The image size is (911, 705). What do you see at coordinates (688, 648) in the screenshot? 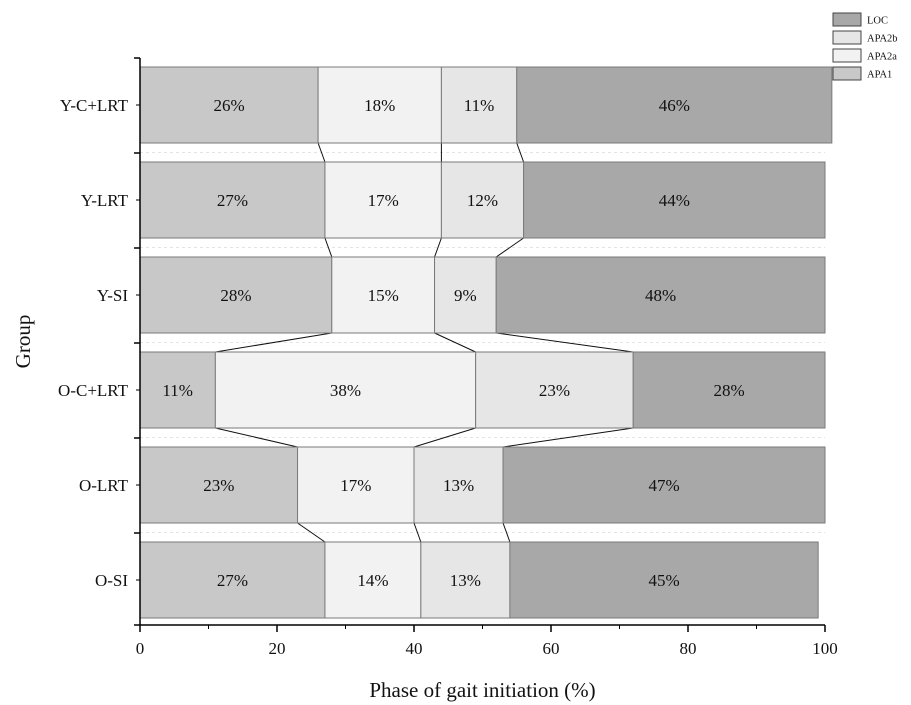
I see `x-tick-label: 80` at bounding box center [688, 648].